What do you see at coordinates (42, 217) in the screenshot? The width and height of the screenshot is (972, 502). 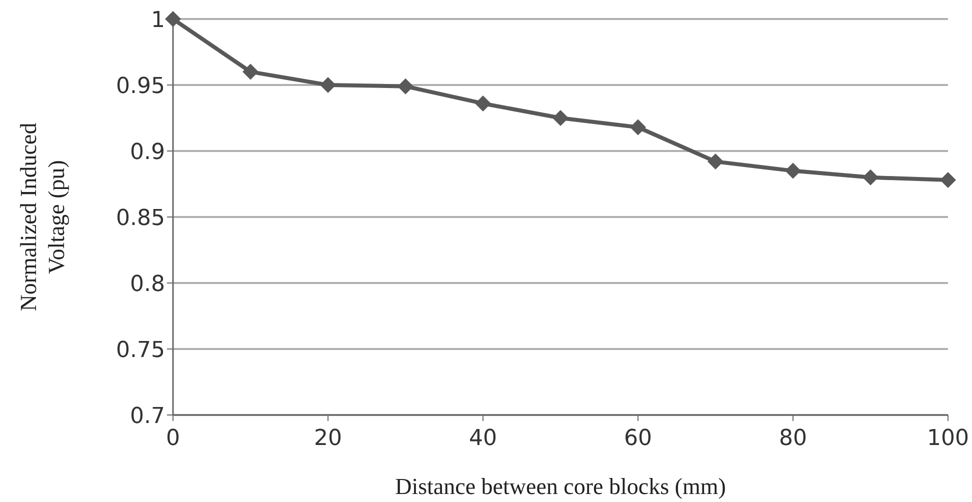 I see `y-axis-title: Normalized Induced Voltage (pu)` at bounding box center [42, 217].